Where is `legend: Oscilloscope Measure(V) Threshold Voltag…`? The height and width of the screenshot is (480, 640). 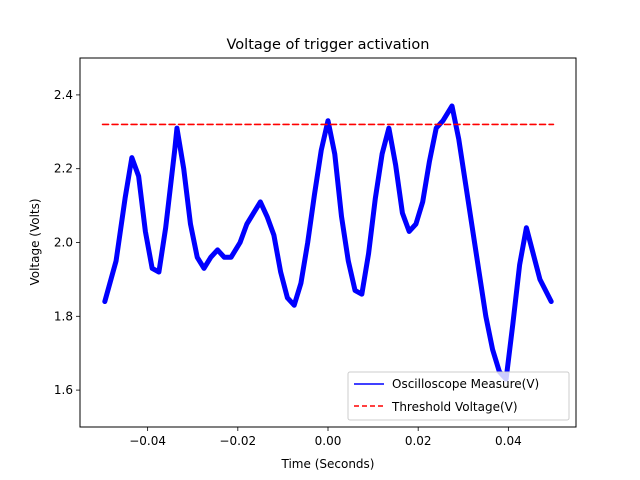
legend: Oscilloscope Measure(V) Threshold Voltag… is located at coordinates (458, 396).